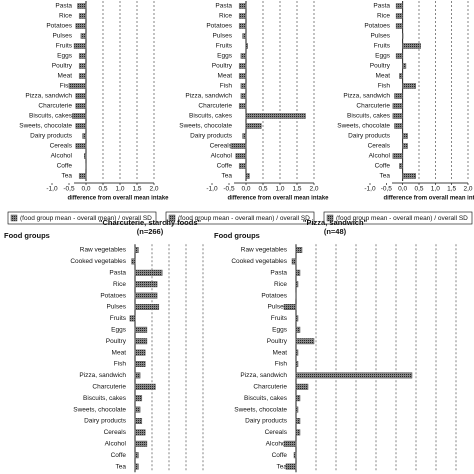 Image resolution: width=474 pixels, height=474 pixels. What do you see at coordinates (14, 218) in the screenshot?
I see `legend-swatch` at bounding box center [14, 218].